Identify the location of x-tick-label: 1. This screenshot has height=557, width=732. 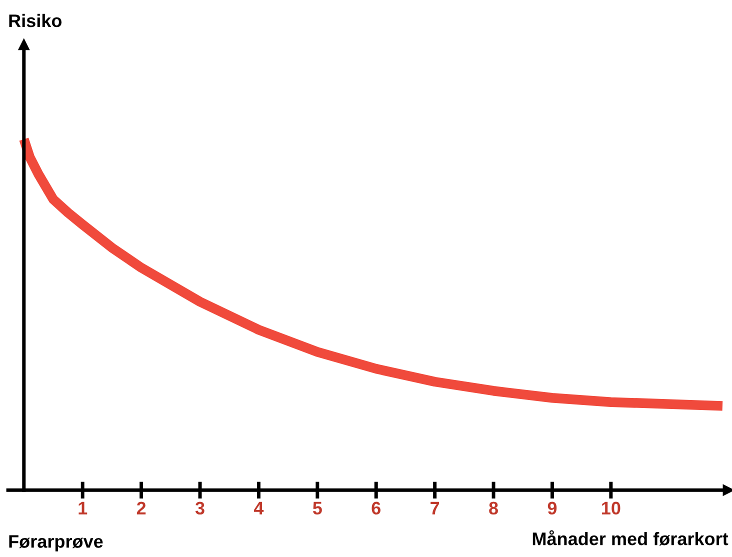
(83, 508).